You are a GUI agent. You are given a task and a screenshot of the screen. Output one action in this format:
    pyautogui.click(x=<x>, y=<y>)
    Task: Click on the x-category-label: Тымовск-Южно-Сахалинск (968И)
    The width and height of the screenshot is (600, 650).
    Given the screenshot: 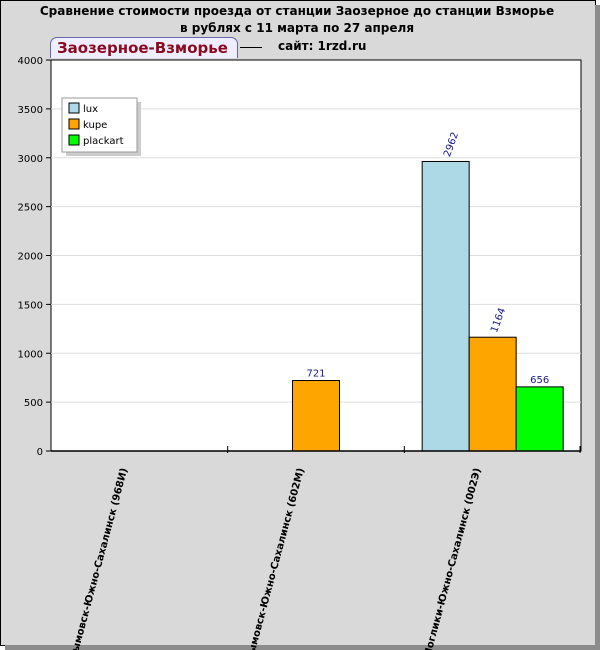 What is the action you would take?
    pyautogui.click(x=100, y=558)
    